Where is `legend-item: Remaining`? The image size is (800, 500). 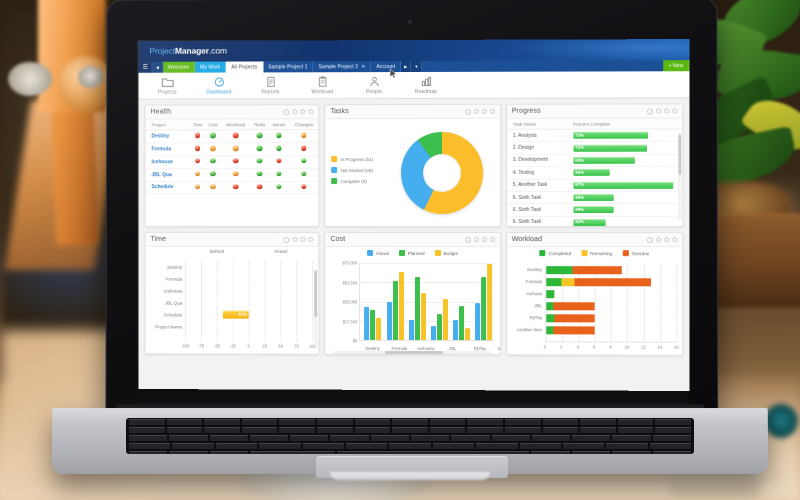
legend-item: Remaining is located at coordinates (596, 253).